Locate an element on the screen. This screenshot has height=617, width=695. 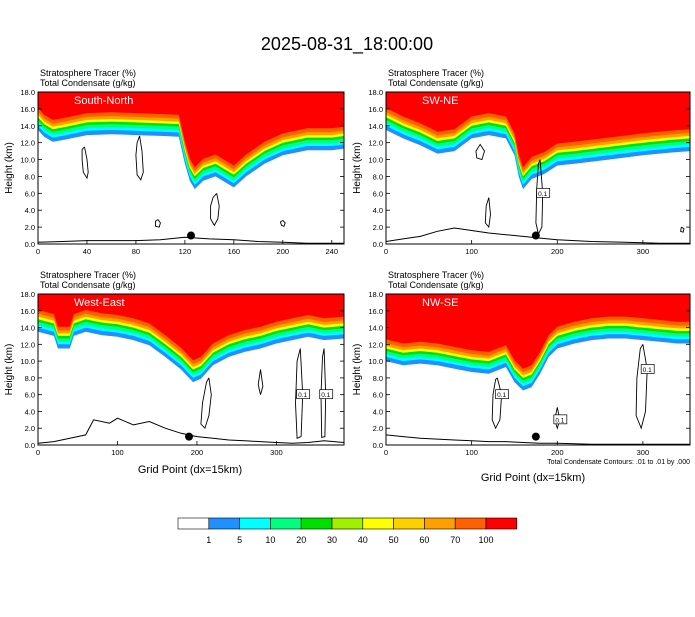
x-axis-label: Grid Point (dx=15km) is located at coordinates (533, 478).